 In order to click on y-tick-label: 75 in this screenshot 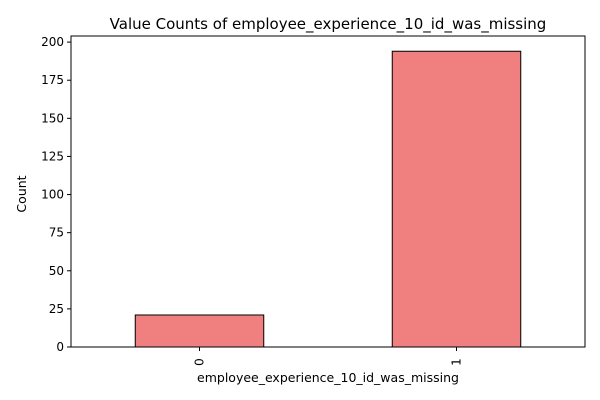, I will do `click(56, 233)`.